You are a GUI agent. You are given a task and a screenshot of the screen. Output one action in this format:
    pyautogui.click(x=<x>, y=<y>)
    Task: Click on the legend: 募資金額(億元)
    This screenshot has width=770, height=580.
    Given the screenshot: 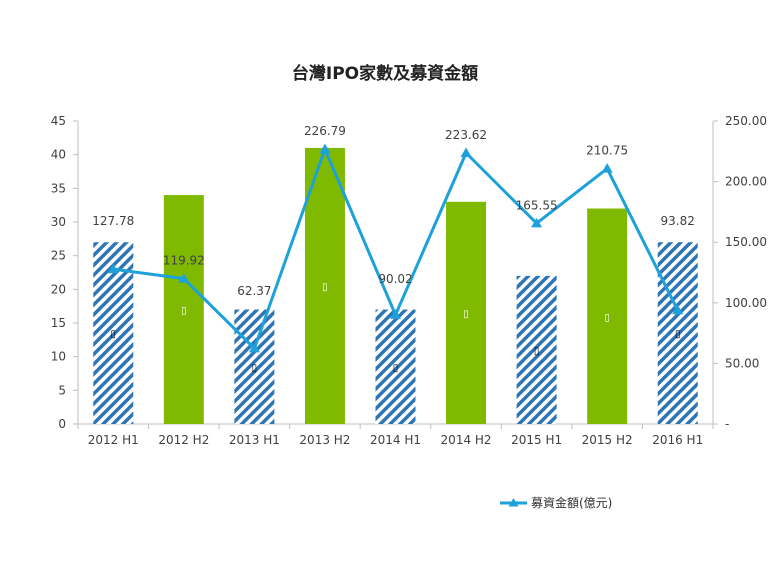 What is the action you would take?
    pyautogui.click(x=556, y=502)
    